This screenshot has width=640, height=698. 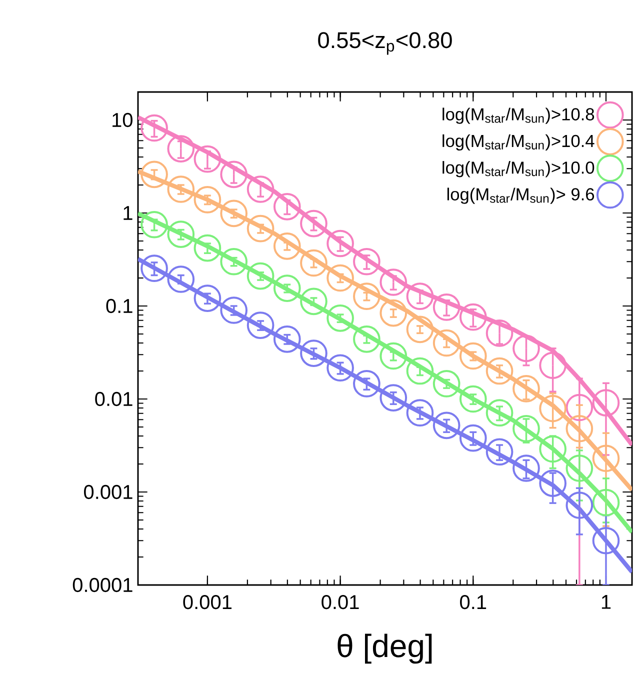 I want to click on x-tick-label: 0.1, so click(x=473, y=602).